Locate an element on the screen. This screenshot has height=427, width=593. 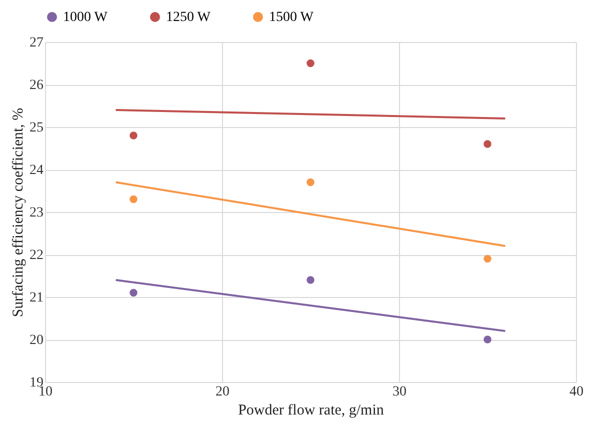
y-tick-label: 24 is located at coordinates (37, 170).